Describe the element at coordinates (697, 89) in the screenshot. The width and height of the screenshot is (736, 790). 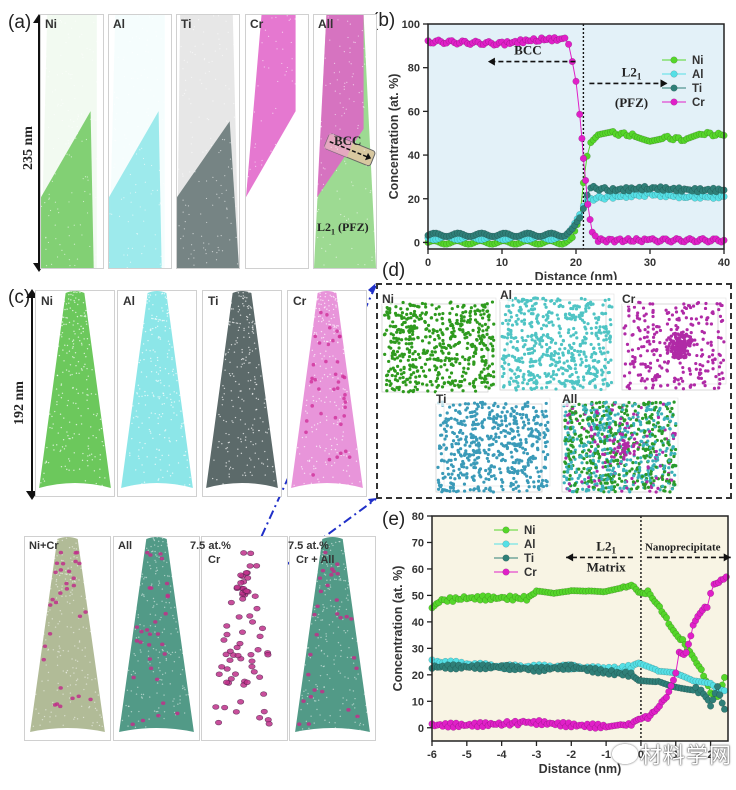
I see `svg-text: Ti` at that location.